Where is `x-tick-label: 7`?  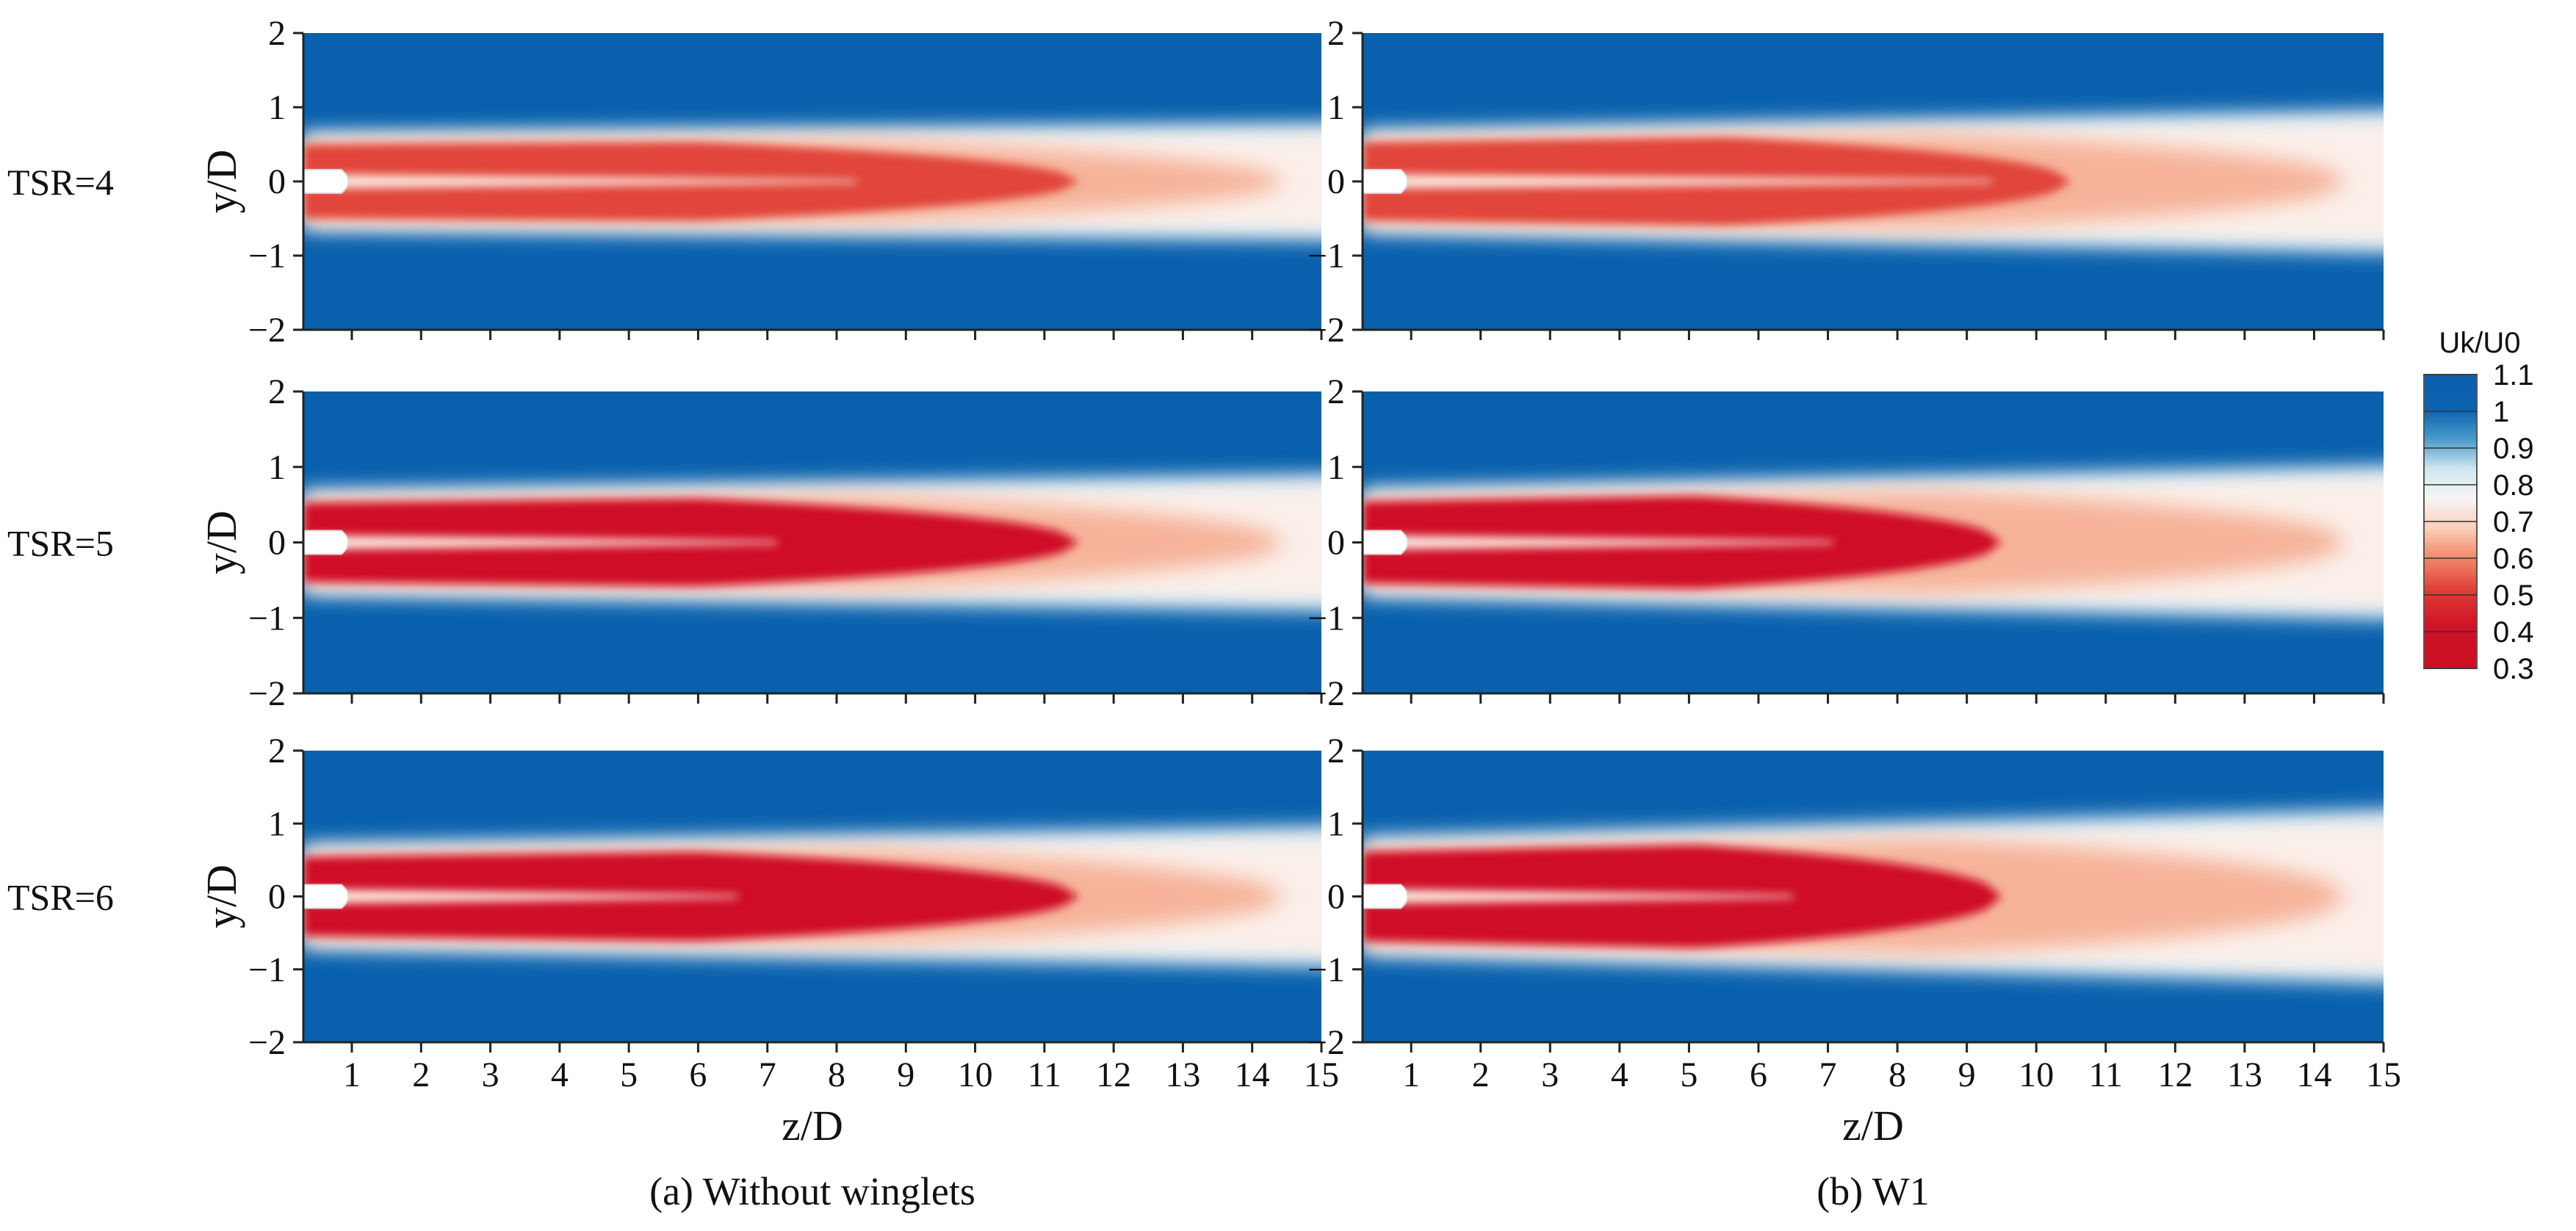
x-tick-label: 7 is located at coordinates (767, 1074).